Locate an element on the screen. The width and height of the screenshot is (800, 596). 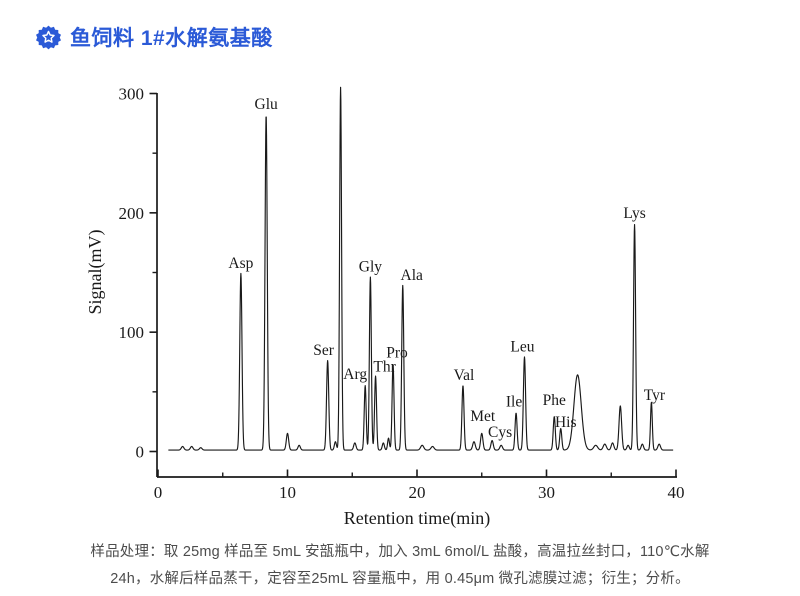
peak-label-thr: Thr is located at coordinates (384, 367).